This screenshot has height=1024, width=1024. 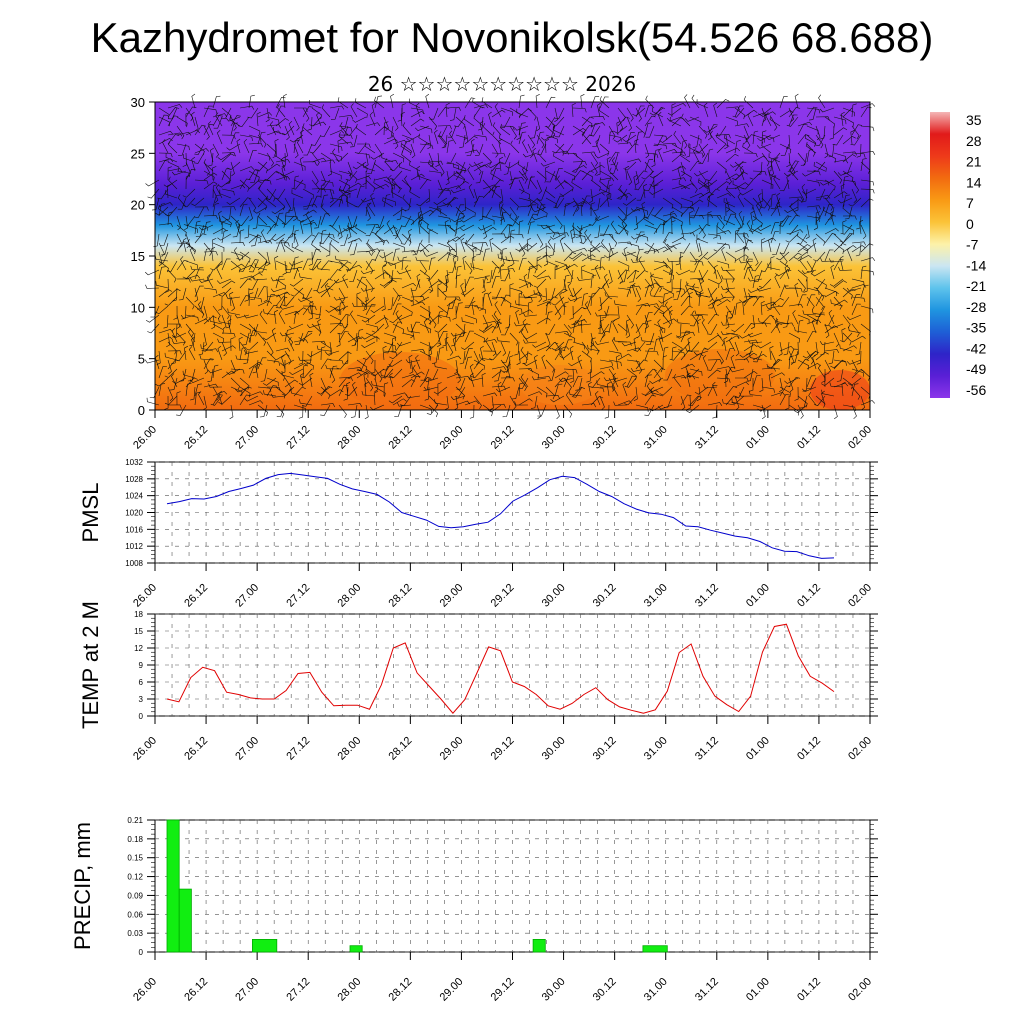 I want to click on cross-section-ytick-label: 10, so click(x=138, y=307).